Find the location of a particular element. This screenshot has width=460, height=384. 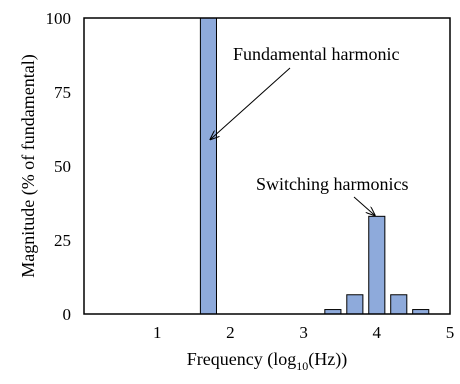

y-tick-label: 50 is located at coordinates (62, 166).